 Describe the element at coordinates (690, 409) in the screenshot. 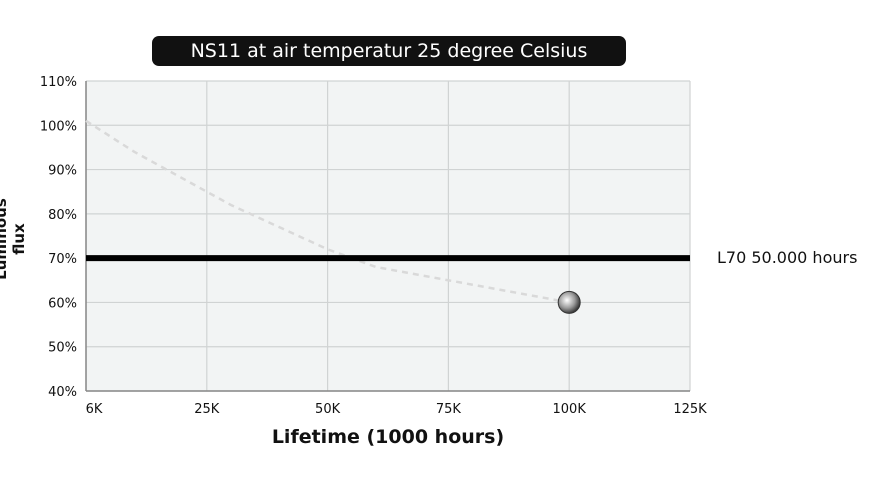

I see `x-tick-label: 125K` at that location.